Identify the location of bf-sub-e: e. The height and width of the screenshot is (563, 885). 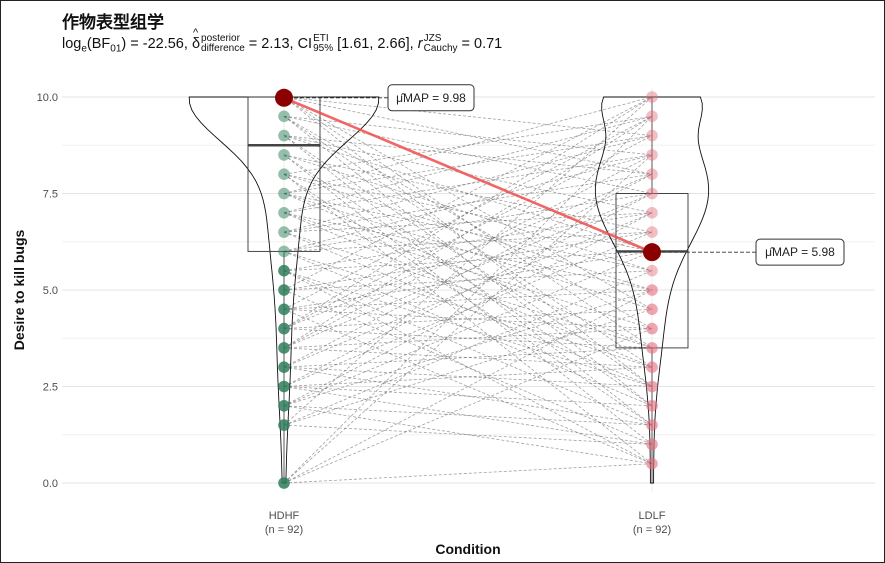
(84, 49).